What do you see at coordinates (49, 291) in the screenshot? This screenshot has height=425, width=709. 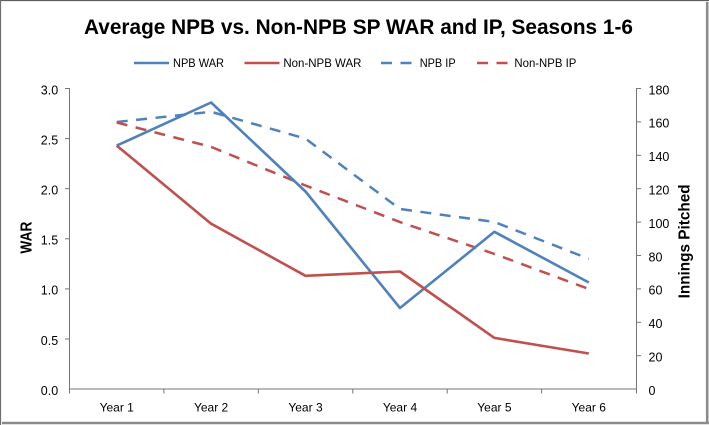 I see `svg-text: 1.0` at bounding box center [49, 291].